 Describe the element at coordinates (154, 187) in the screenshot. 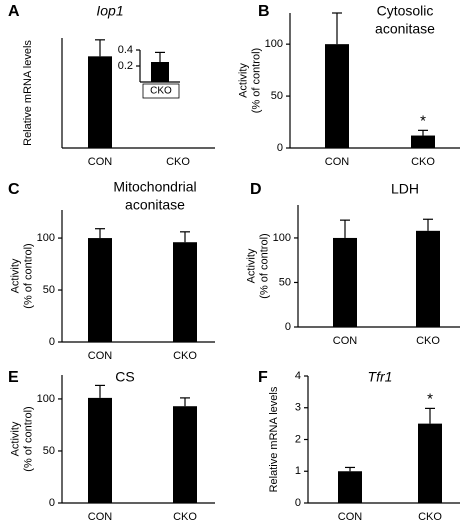

I see `chart-title: Mitochondrial` at that location.